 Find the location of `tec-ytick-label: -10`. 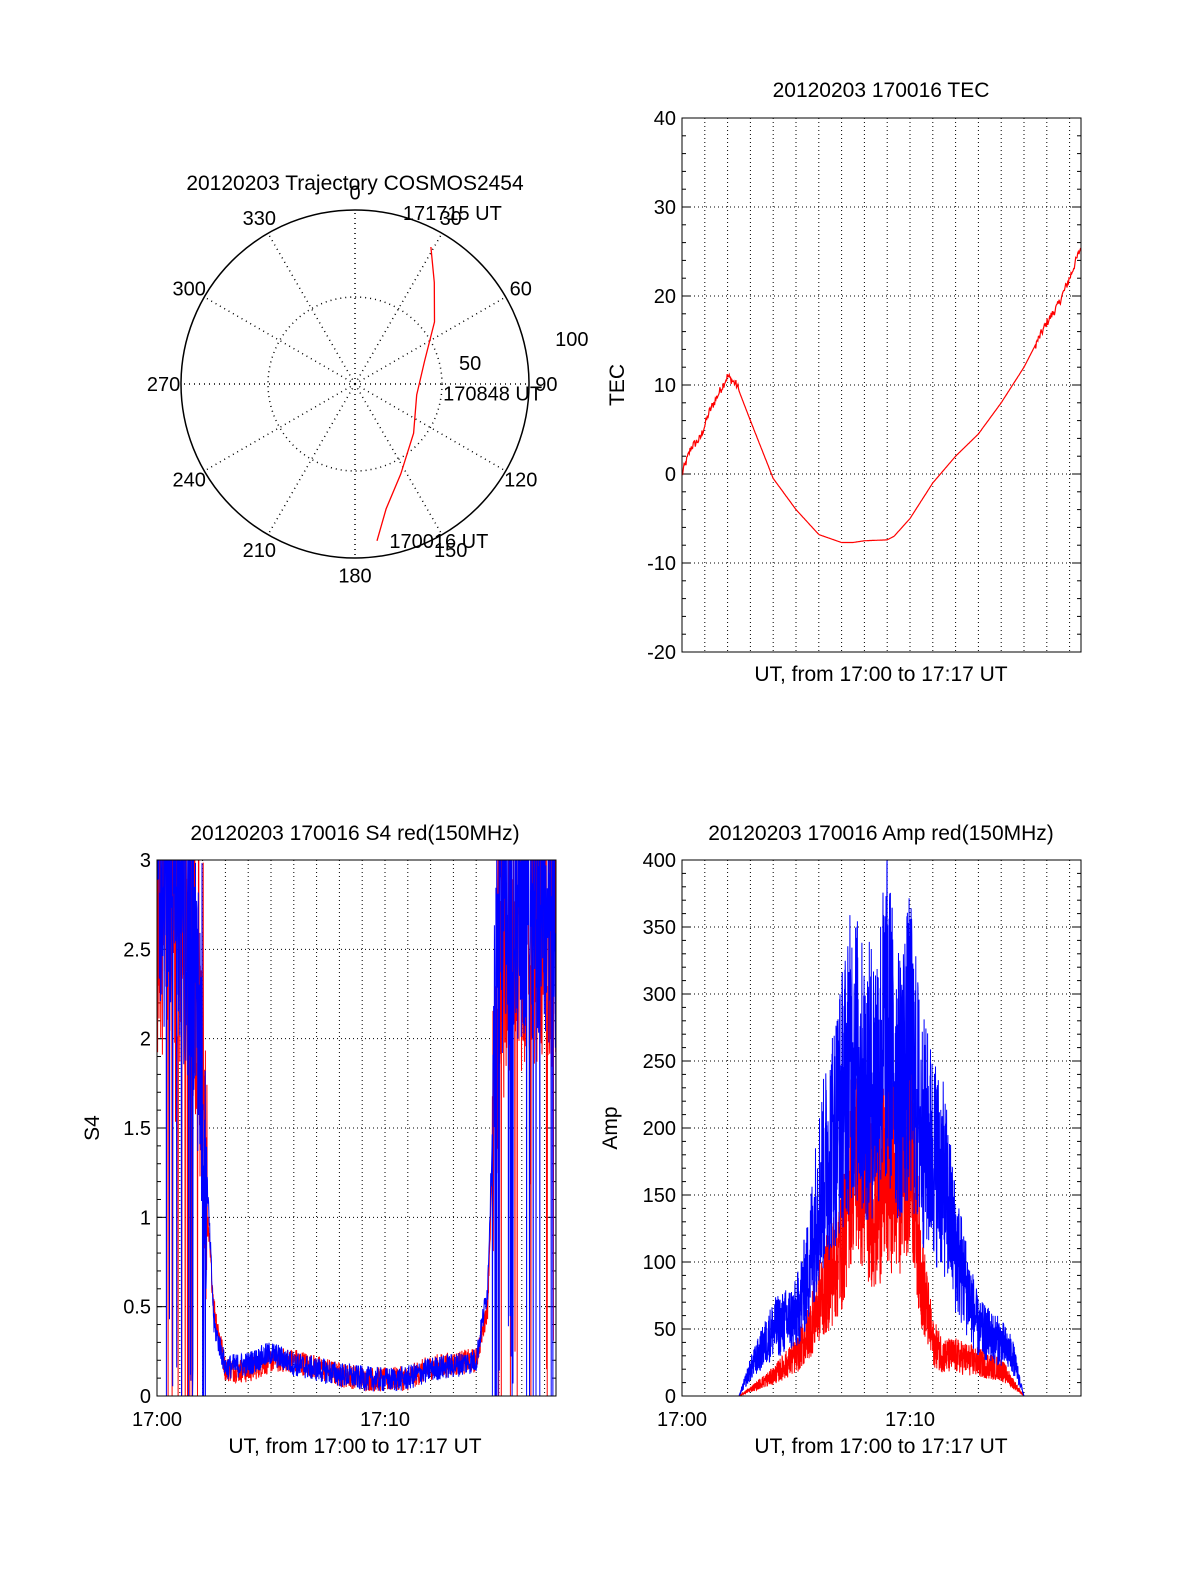

tec-ytick-label: -10 is located at coordinates (661, 564).